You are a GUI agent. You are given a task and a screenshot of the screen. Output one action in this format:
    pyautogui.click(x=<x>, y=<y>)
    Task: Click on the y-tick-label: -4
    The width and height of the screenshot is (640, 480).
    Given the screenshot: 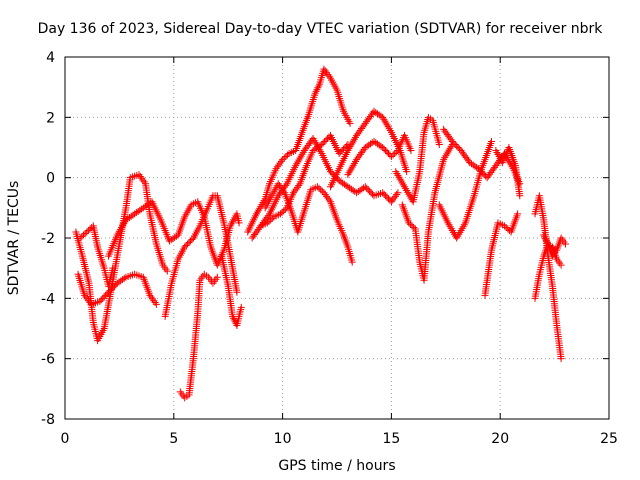 What is the action you would take?
    pyautogui.click(x=48, y=299)
    